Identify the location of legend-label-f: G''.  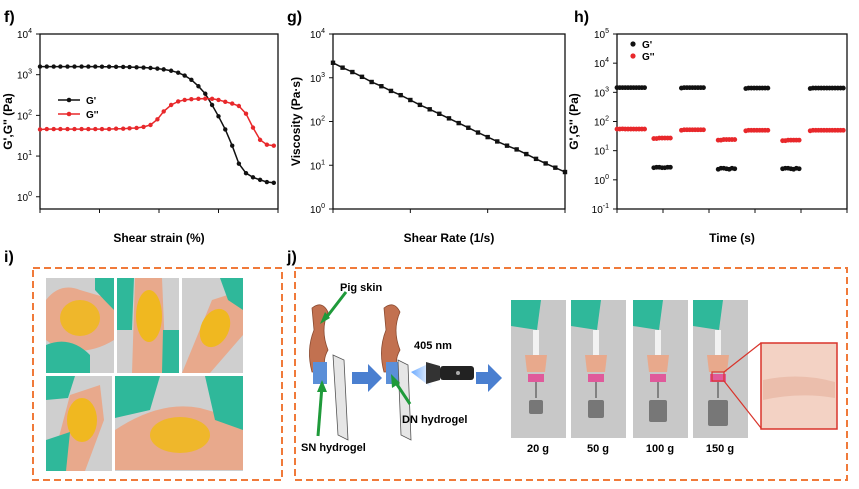
(92, 115).